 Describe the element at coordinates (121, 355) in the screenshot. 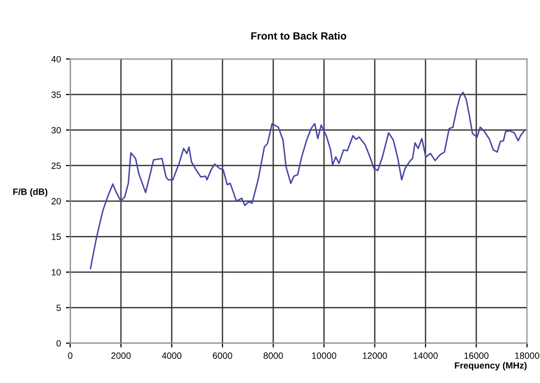

I see `x-tick-label: 2000` at that location.